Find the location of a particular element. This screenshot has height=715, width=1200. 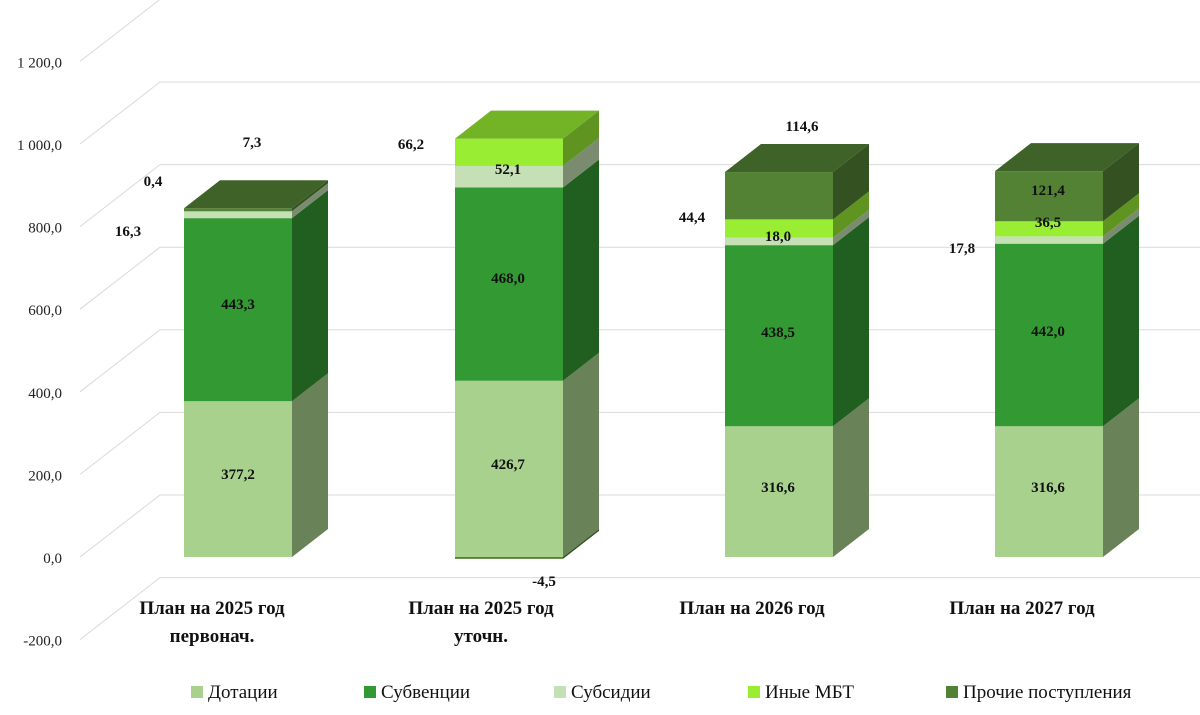

y-tick-label: 200,0 is located at coordinates (45, 476).